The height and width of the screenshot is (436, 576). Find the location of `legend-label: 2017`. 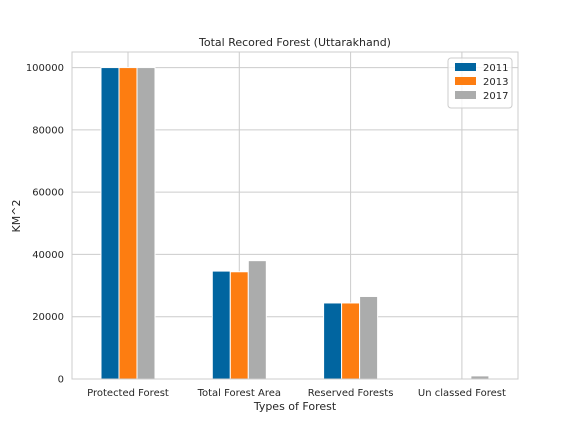

legend-label: 2017 is located at coordinates (495, 96).